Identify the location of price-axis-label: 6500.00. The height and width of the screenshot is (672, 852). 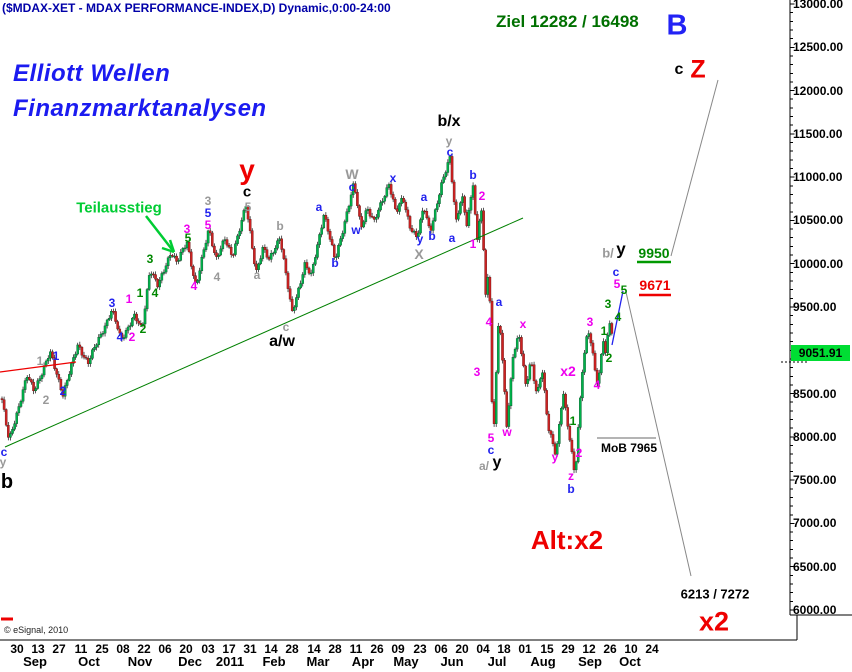
(815, 566).